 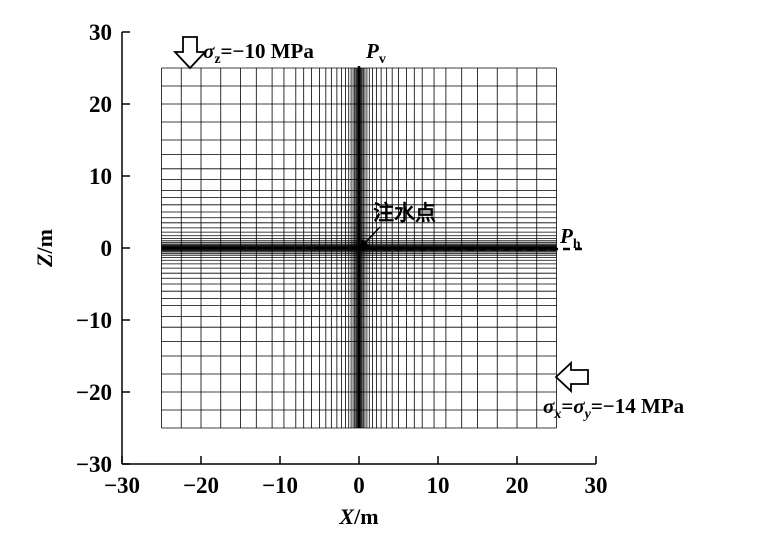 I want to click on injection-arrowhead-icon, so click(x=364, y=244).